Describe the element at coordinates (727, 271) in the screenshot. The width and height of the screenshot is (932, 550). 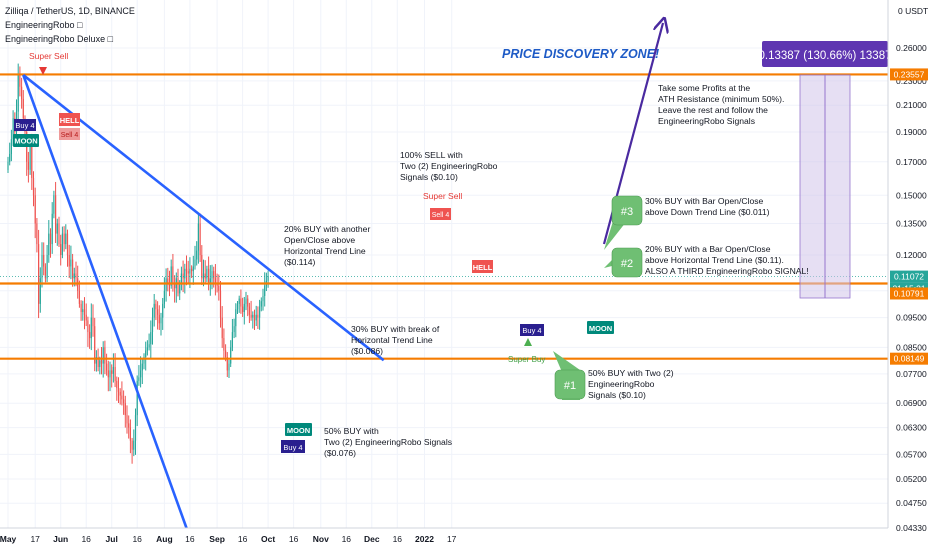
I see `svg-text:ALSO A THIRD EngineeringRobo S: ALSO A THIRD EngineeringRobo SIGNAL!` at that location.